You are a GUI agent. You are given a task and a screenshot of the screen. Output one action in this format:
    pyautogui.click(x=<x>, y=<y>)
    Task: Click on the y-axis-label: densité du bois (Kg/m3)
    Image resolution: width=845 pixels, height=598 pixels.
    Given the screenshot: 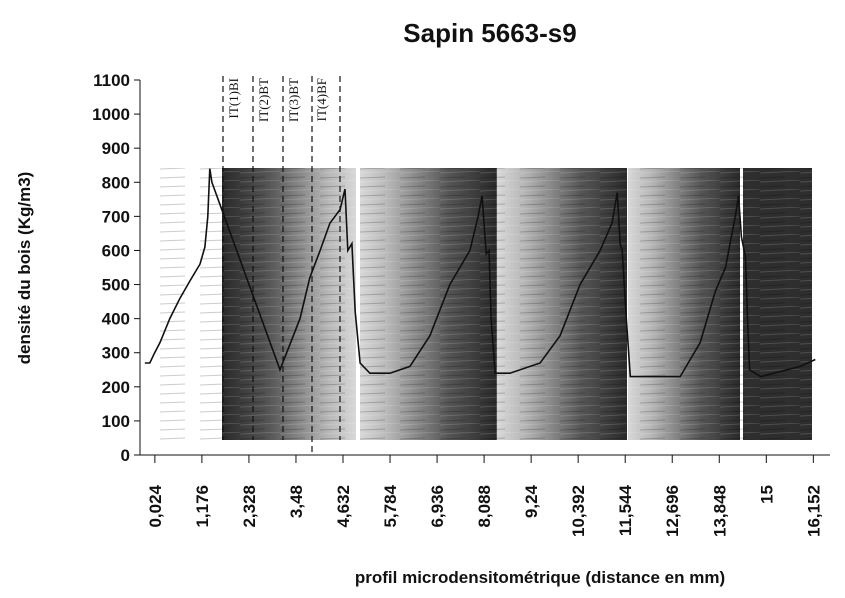 What is the action you would take?
    pyautogui.click(x=24, y=268)
    